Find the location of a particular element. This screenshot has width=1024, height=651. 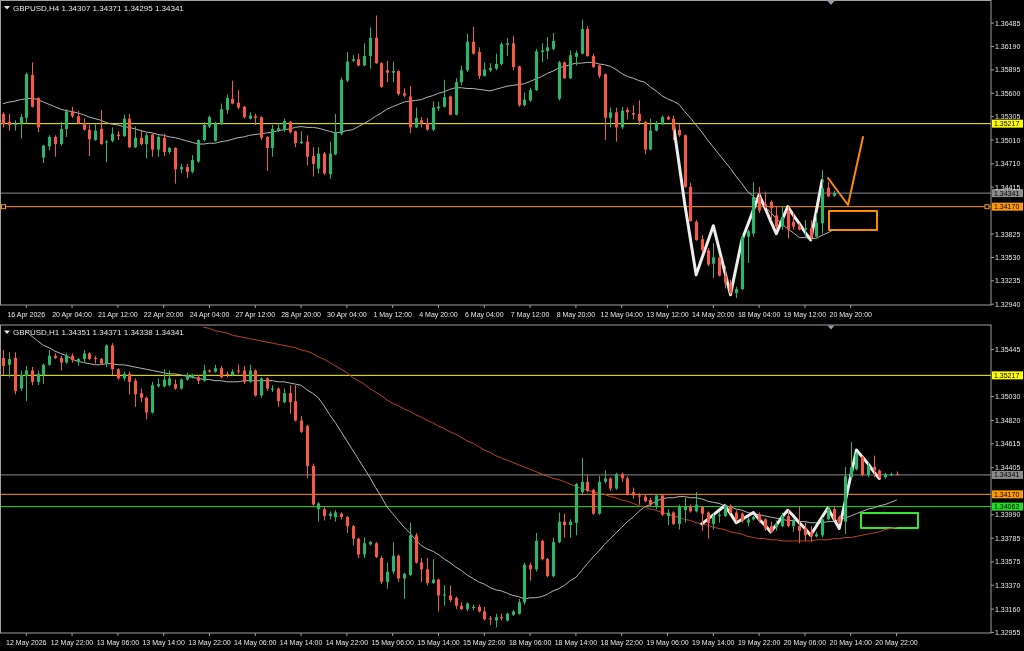

chart-title: GBPUSD,H1 1.34351 1.34371 1.34338 1.34341 is located at coordinates (99, 332).